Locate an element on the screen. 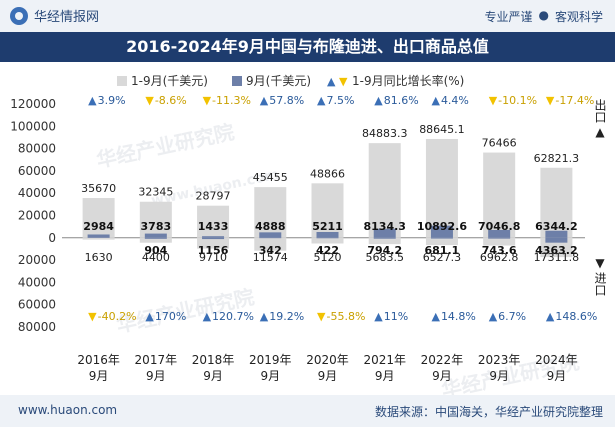 Image resolution: width=615 pixels, height=427 pixels. export-side-label: 出口 ▲ is located at coordinates (600, 119).